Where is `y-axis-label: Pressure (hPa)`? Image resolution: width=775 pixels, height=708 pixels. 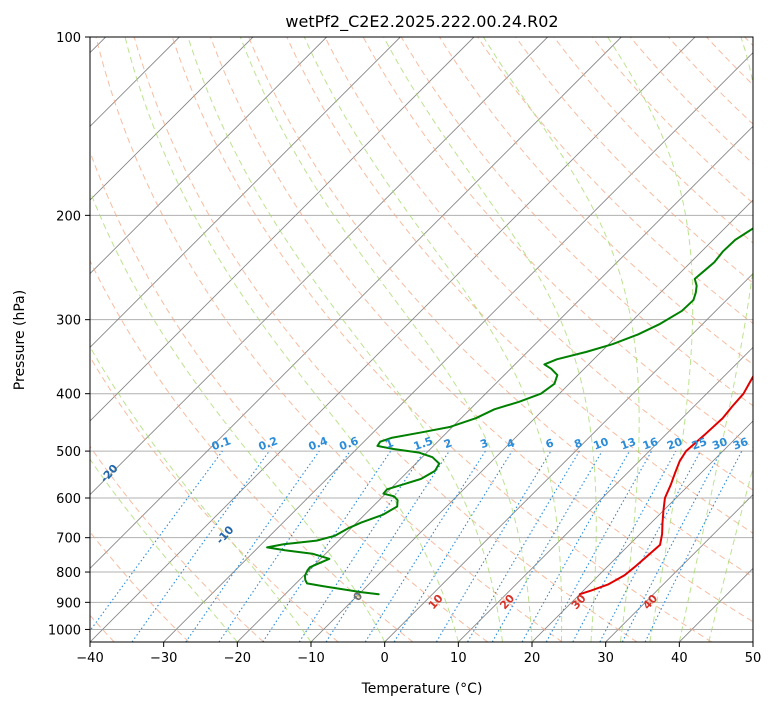 y-axis-label: Pressure (hPa) is located at coordinates (20, 340).